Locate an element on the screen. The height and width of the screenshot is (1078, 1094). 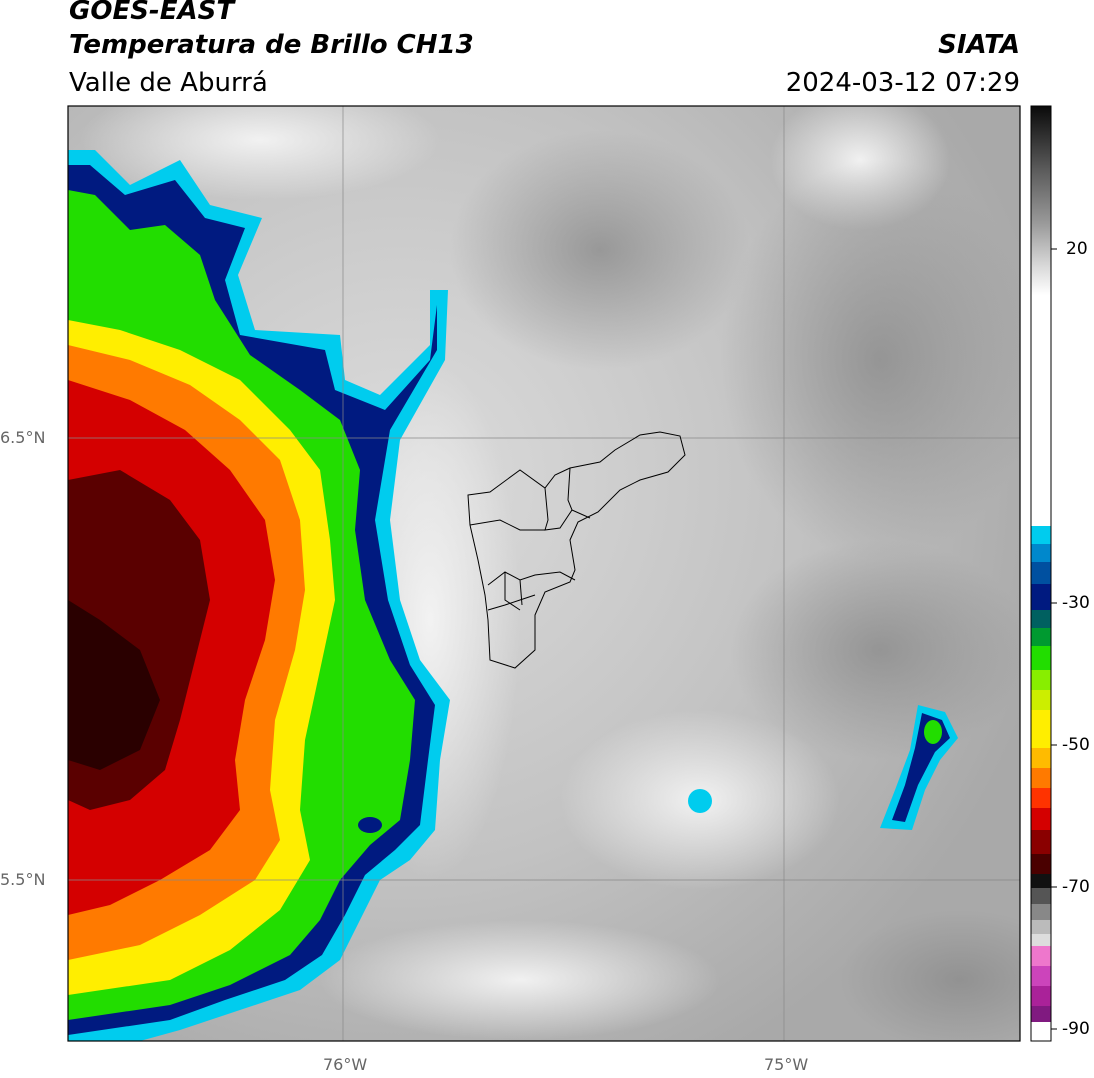
colorbar-tick-20: 20 is located at coordinates (1077, 249).